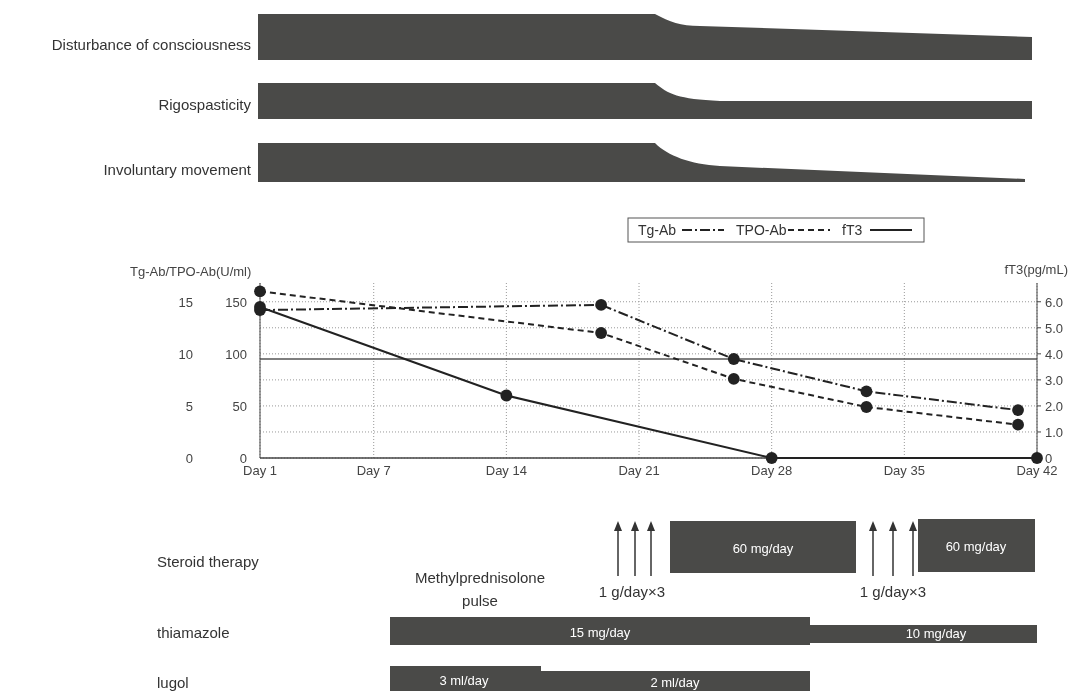 The width and height of the screenshot is (1073, 691). What do you see at coordinates (1054, 328) in the screenshot?
I see `y3-tick-label: 5.0` at bounding box center [1054, 328].